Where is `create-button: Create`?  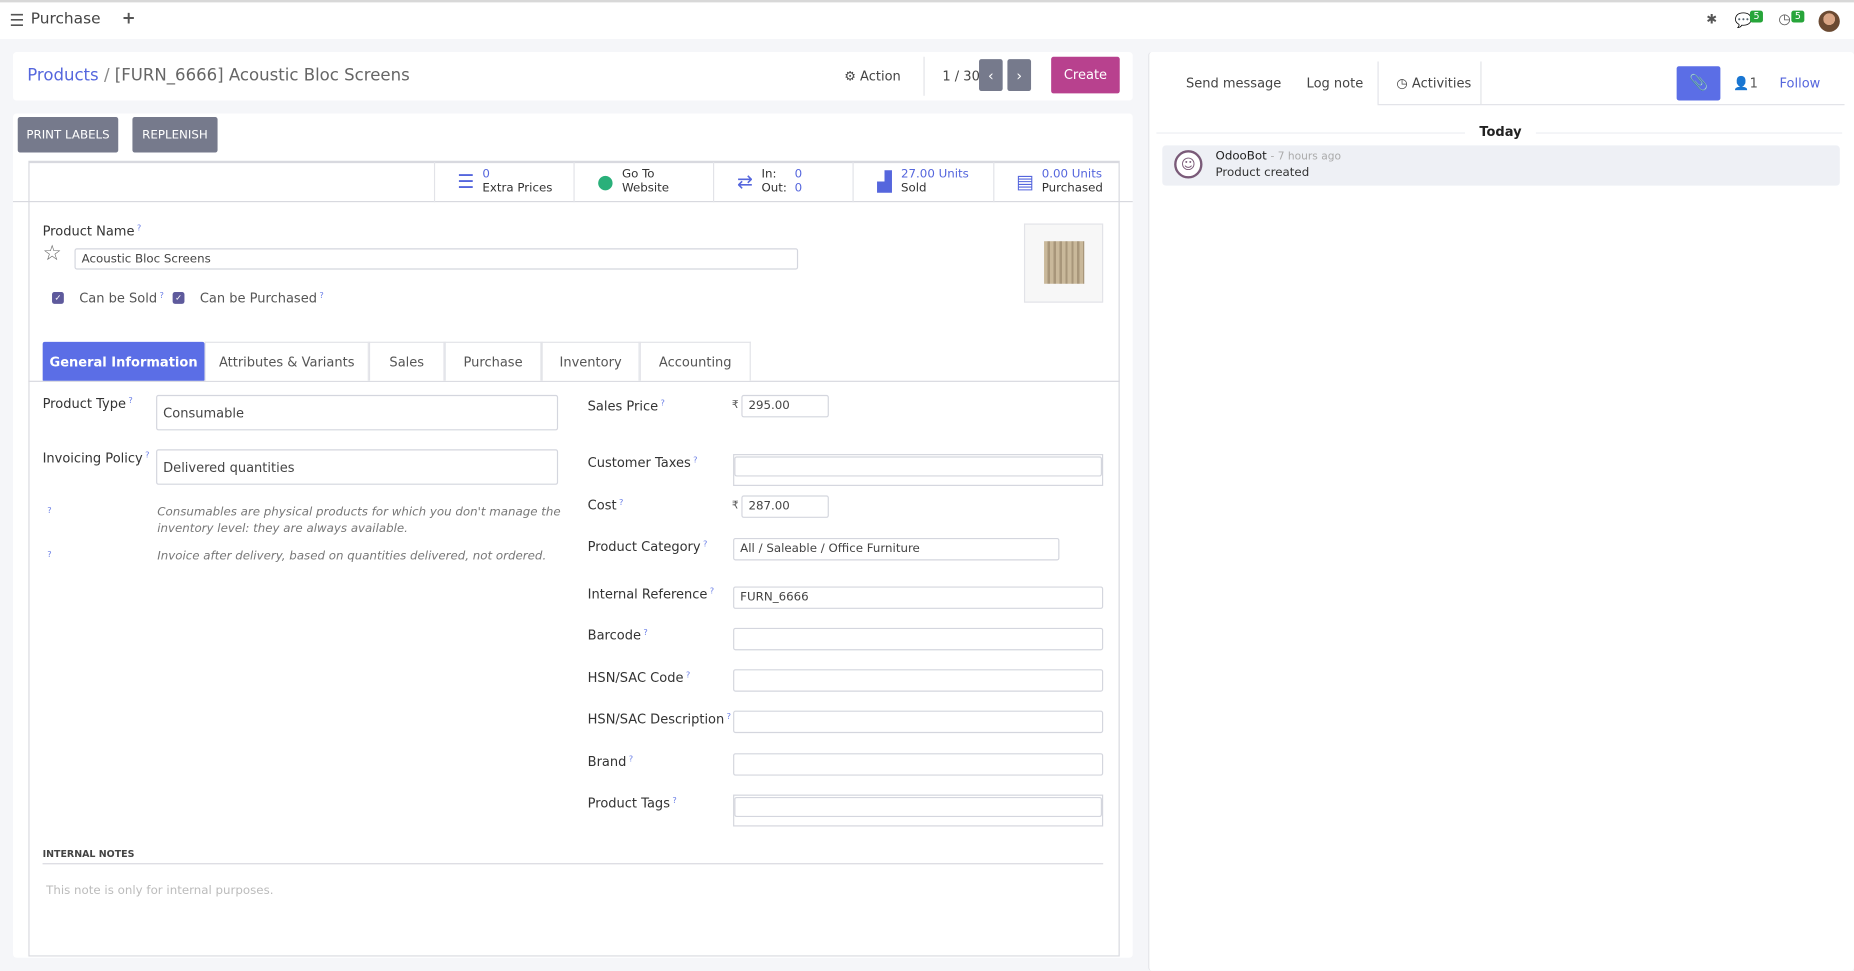 create-button: Create is located at coordinates (1085, 75).